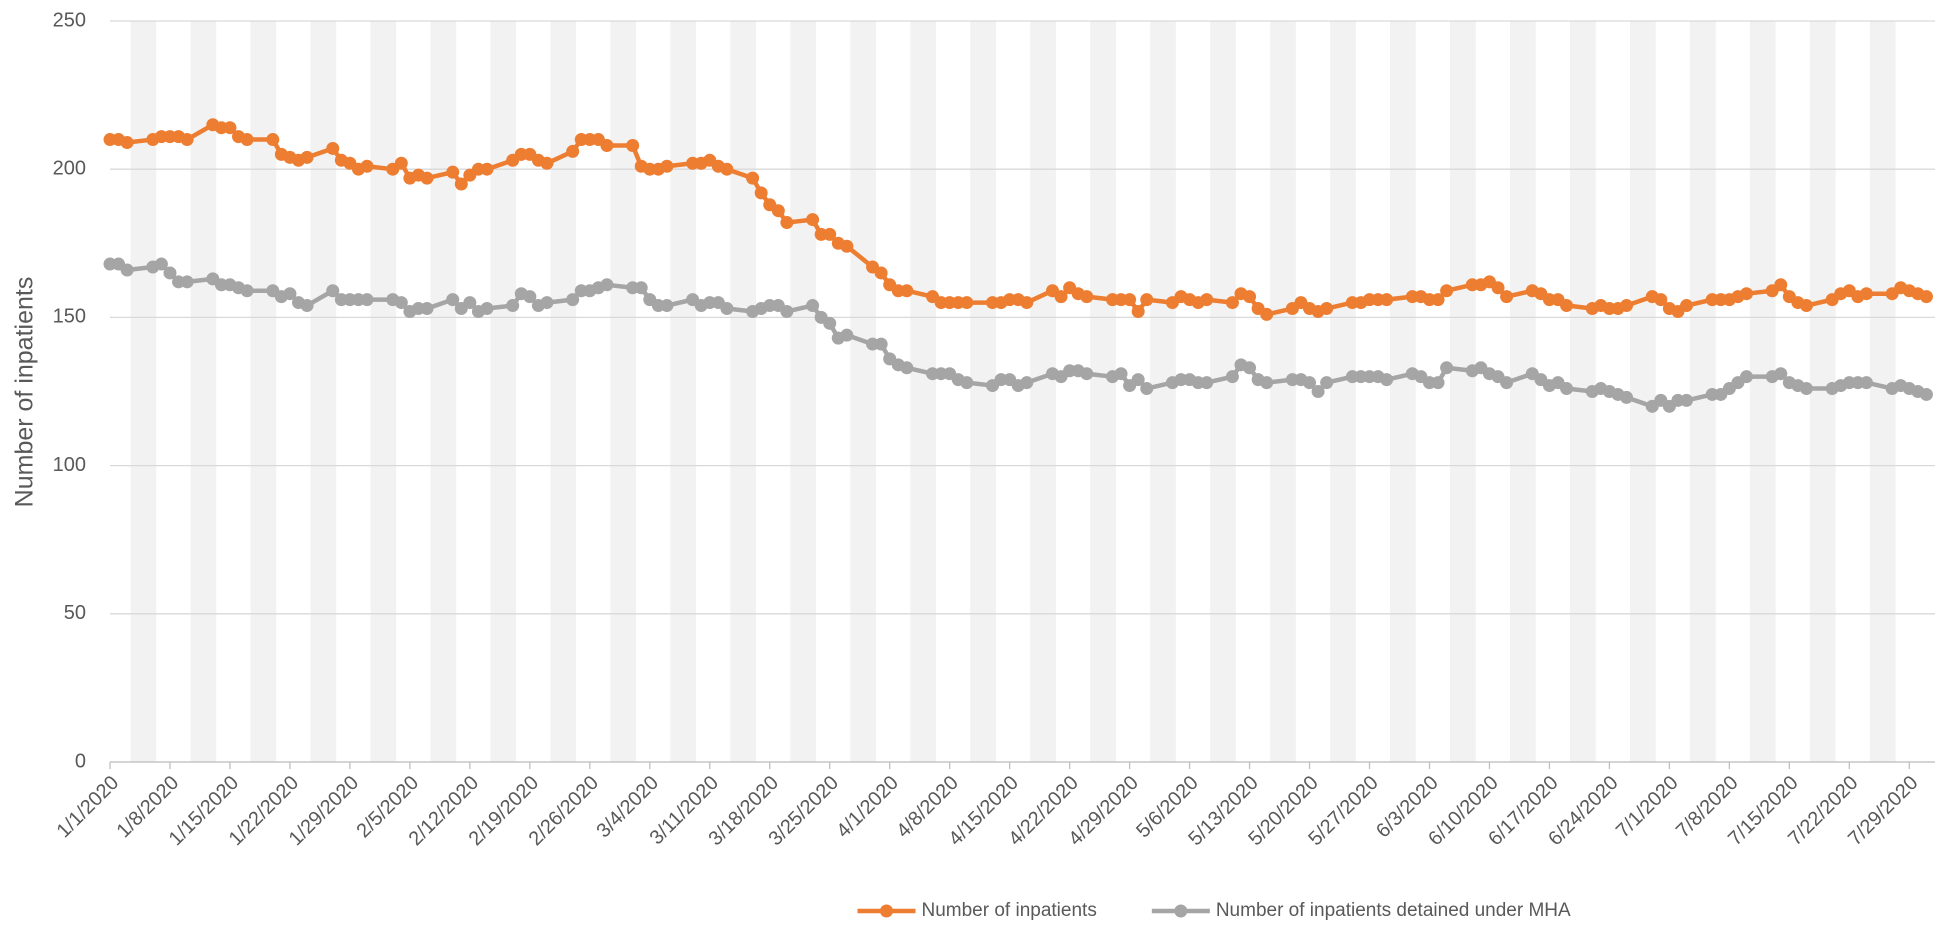 The image size is (1935, 927). What do you see at coordinates (1181, 911) in the screenshot?
I see `legend-swatch-marker` at bounding box center [1181, 911].